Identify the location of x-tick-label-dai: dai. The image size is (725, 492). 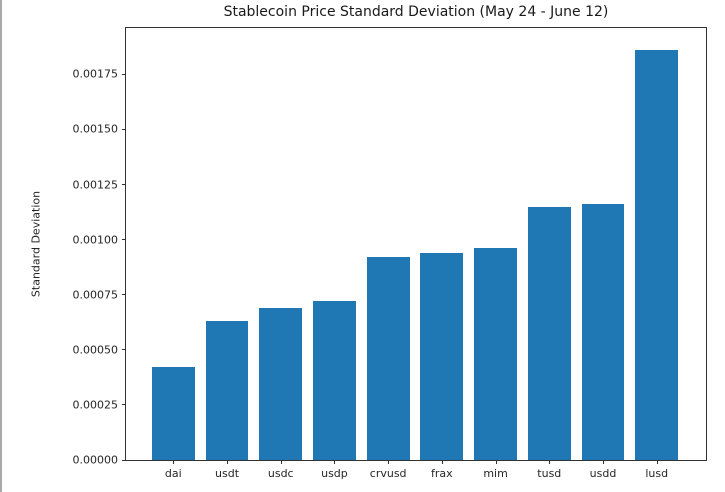
(173, 473).